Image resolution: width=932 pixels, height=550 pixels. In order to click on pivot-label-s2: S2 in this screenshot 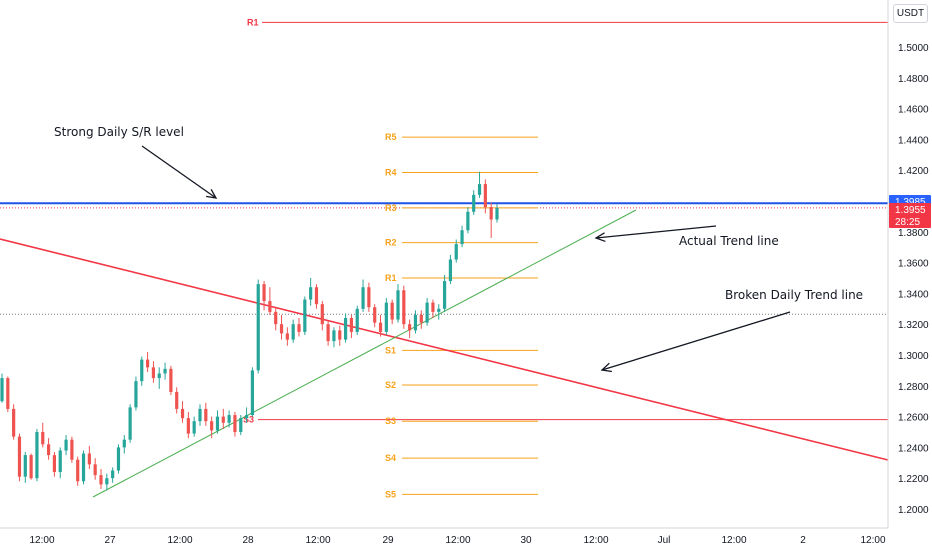, I will do `click(390, 385)`.